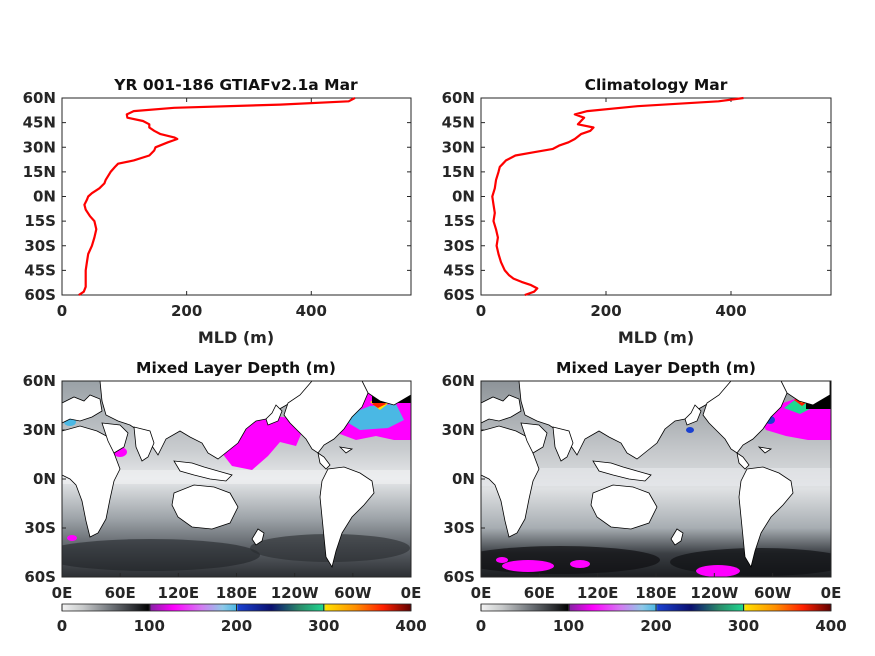  What do you see at coordinates (656, 337) in the screenshot?
I see `panel-b-xlabel: MLD (m)` at bounding box center [656, 337].